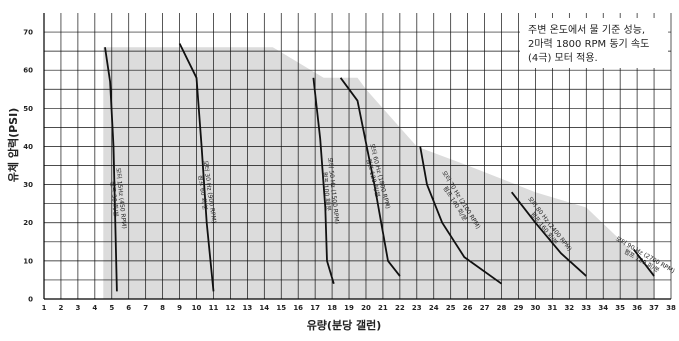 Image resolution: width=679 pixels, height=341 pixels. What do you see at coordinates (28, 261) in the screenshot?
I see `y-tick-label: 10` at bounding box center [28, 261].